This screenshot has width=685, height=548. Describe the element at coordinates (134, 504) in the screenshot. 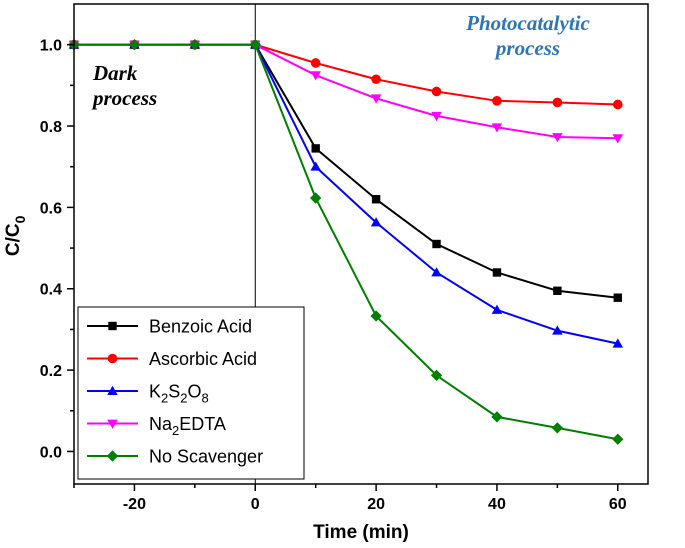

I see `x-tick-label: -20` at that location.